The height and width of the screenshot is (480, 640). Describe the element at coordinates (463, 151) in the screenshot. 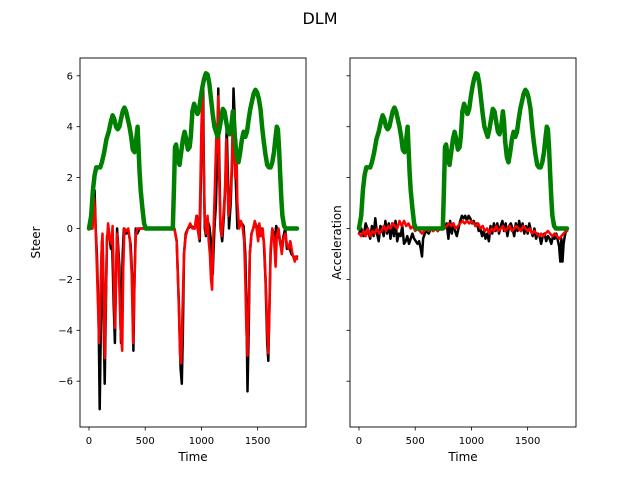

I see `acceleration-series-green` at that location.